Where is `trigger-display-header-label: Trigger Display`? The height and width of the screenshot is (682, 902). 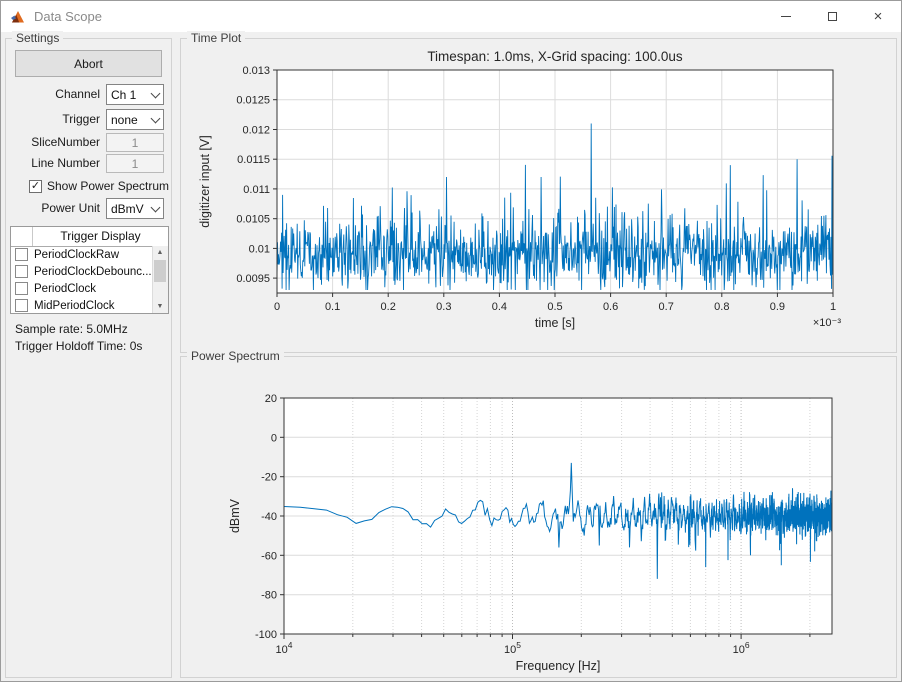 trigger-display-header-label: Trigger Display is located at coordinates (100, 236).